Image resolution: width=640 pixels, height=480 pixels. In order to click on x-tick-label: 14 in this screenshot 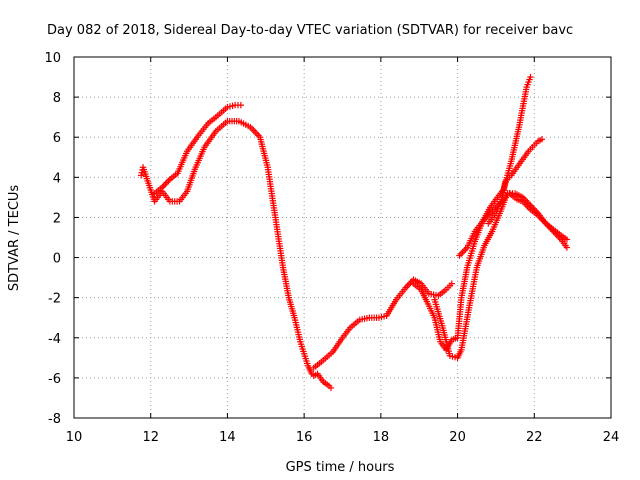, I will do `click(227, 437)`.